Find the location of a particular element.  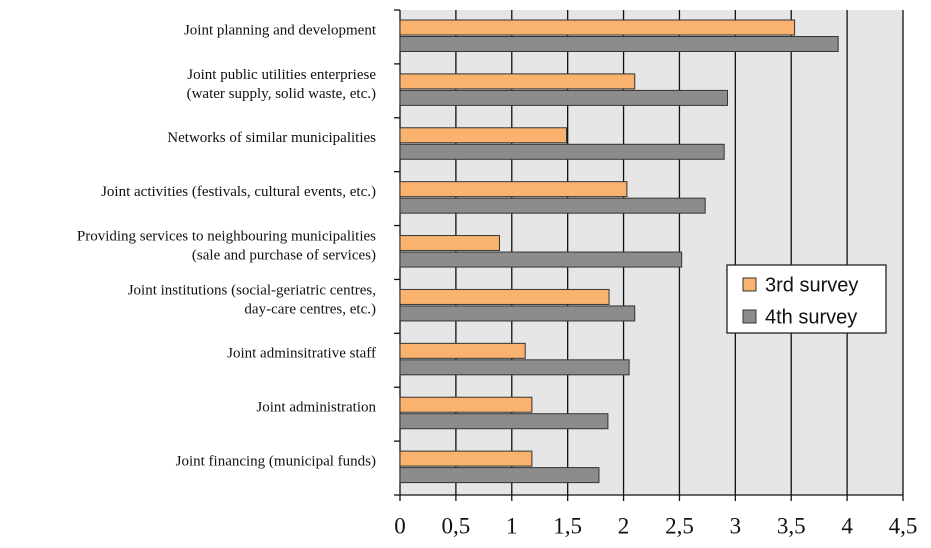

category-label: Joint adminsitrative staff is located at coordinates (301, 354).